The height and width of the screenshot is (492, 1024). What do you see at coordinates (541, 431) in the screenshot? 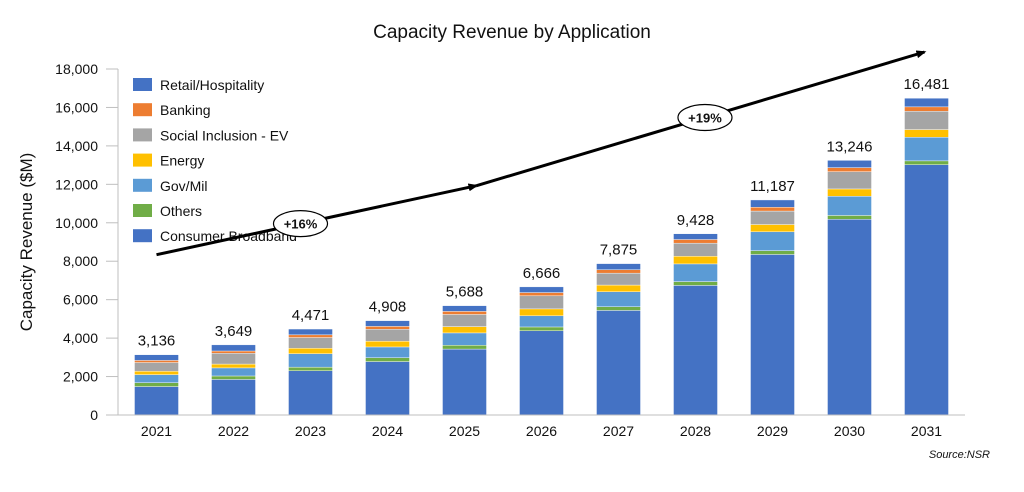
I see `x-tick-label: 2026` at bounding box center [541, 431].